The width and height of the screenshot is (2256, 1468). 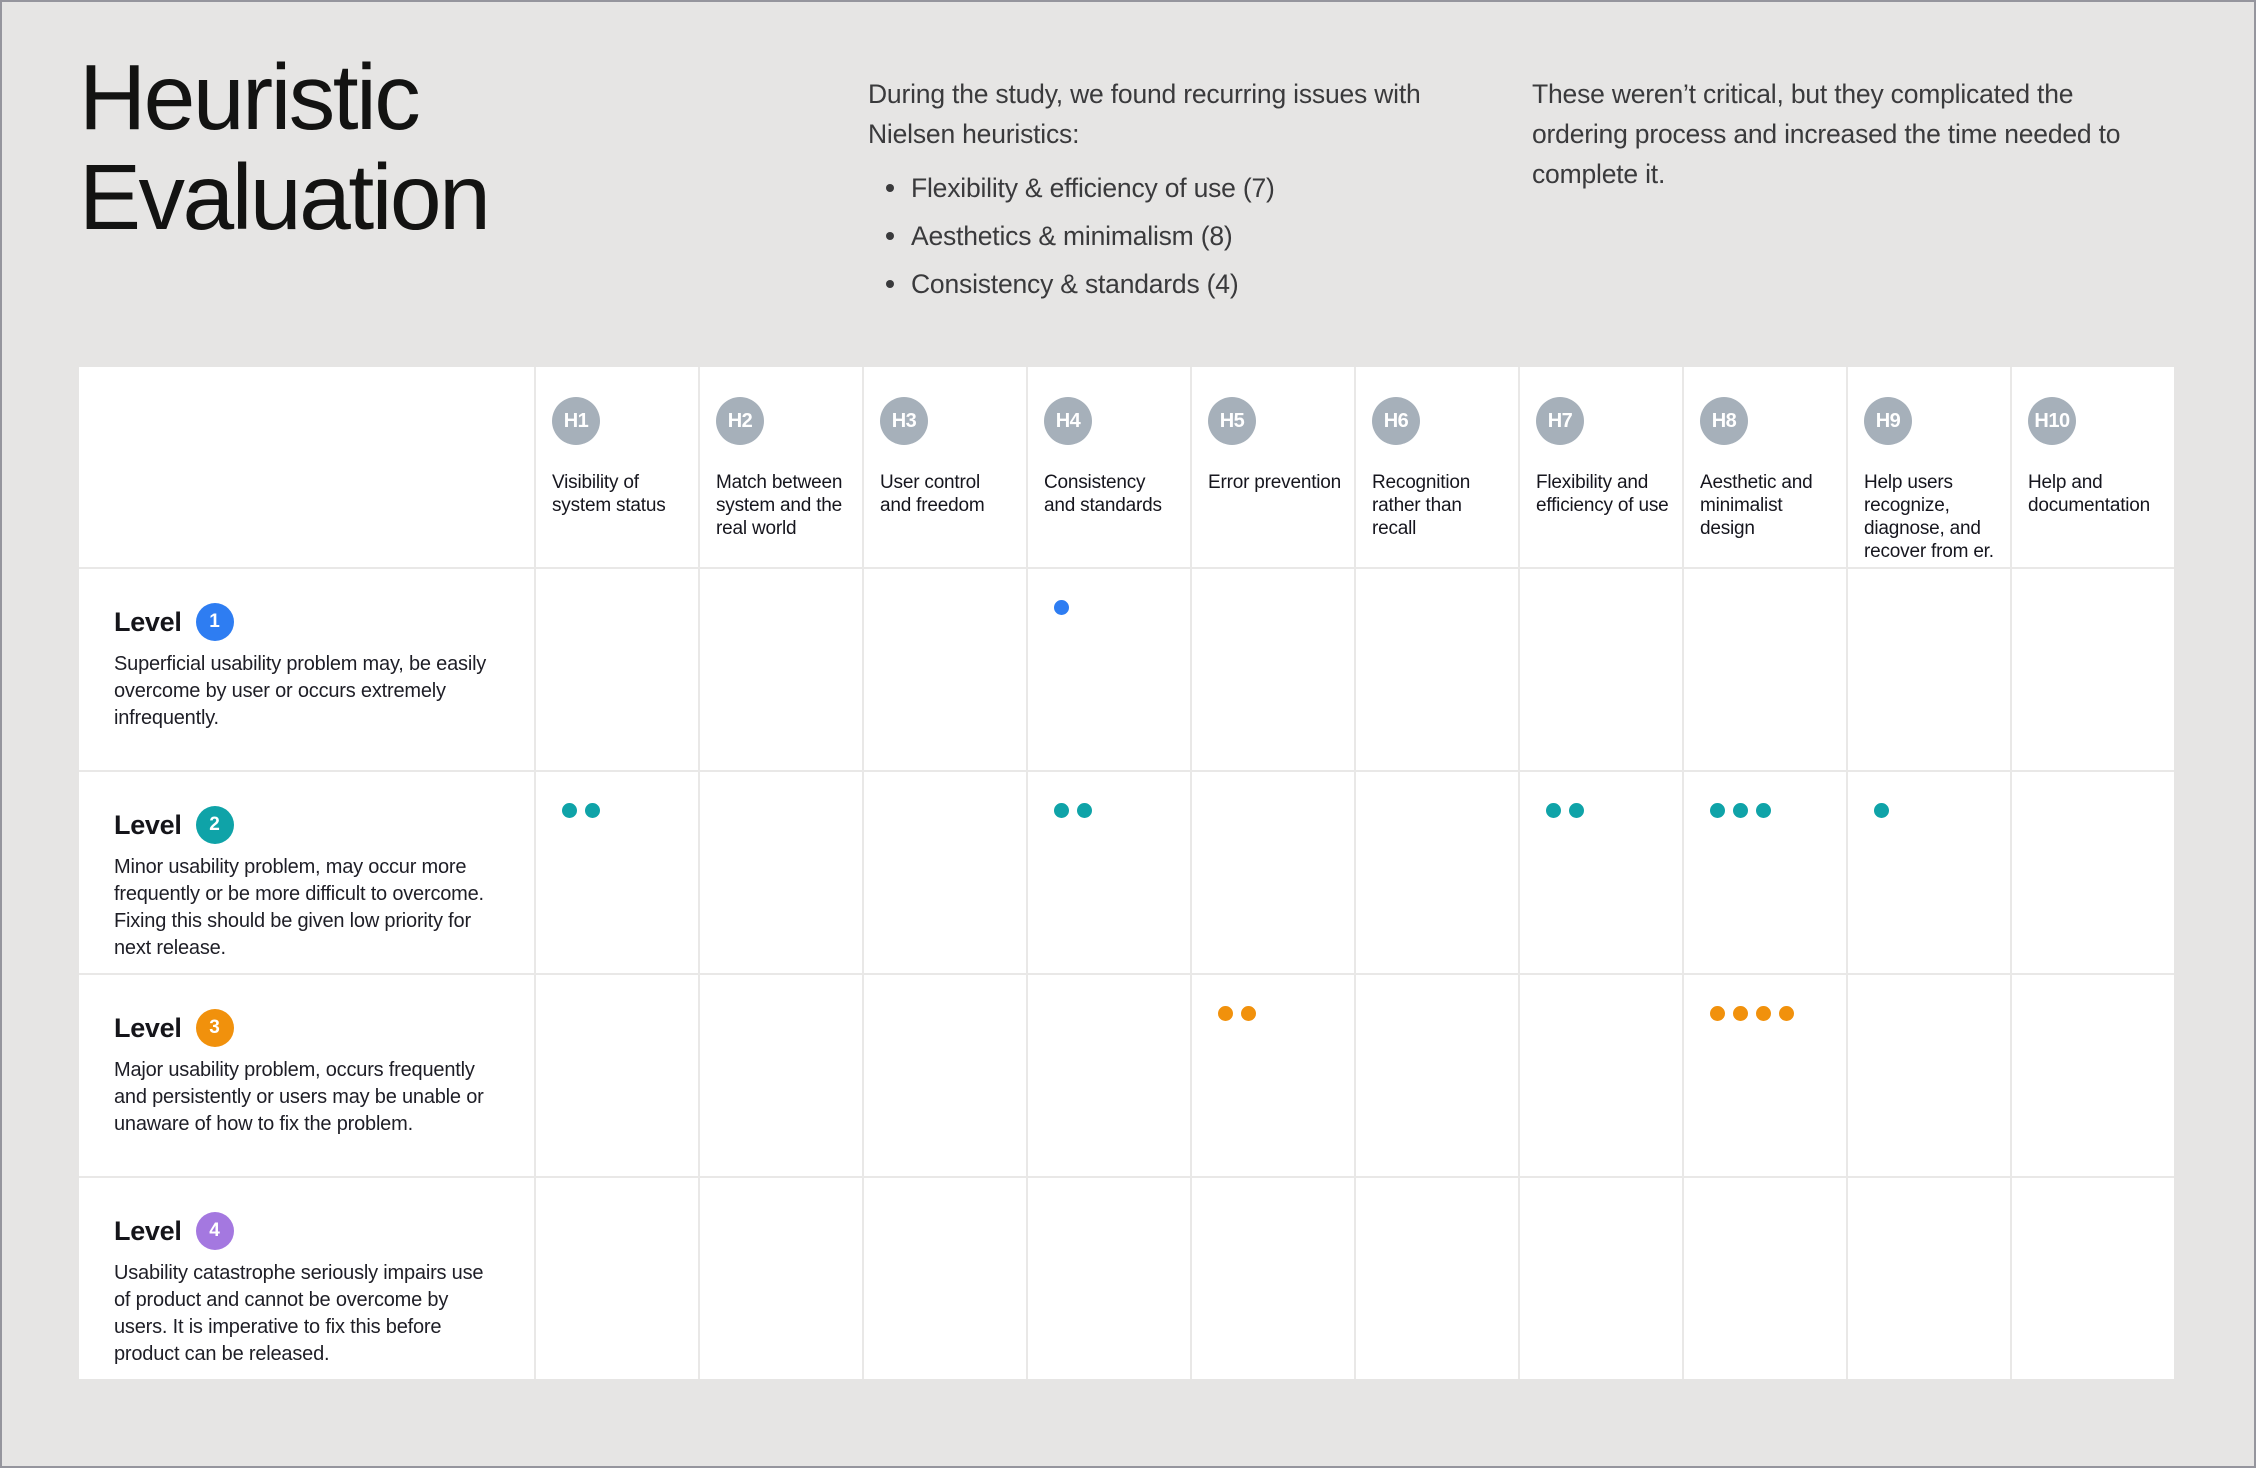 What do you see at coordinates (945, 1075) in the screenshot?
I see `matrix-cell-h3-level3` at bounding box center [945, 1075].